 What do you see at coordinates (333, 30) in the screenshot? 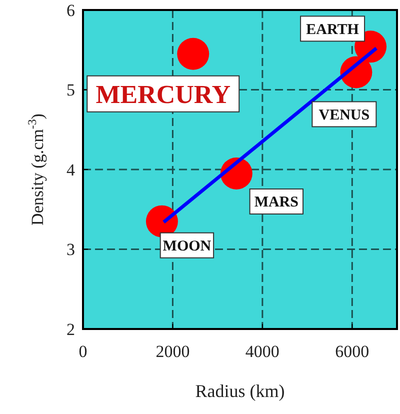
I see `annotation: EARTH` at bounding box center [333, 30].